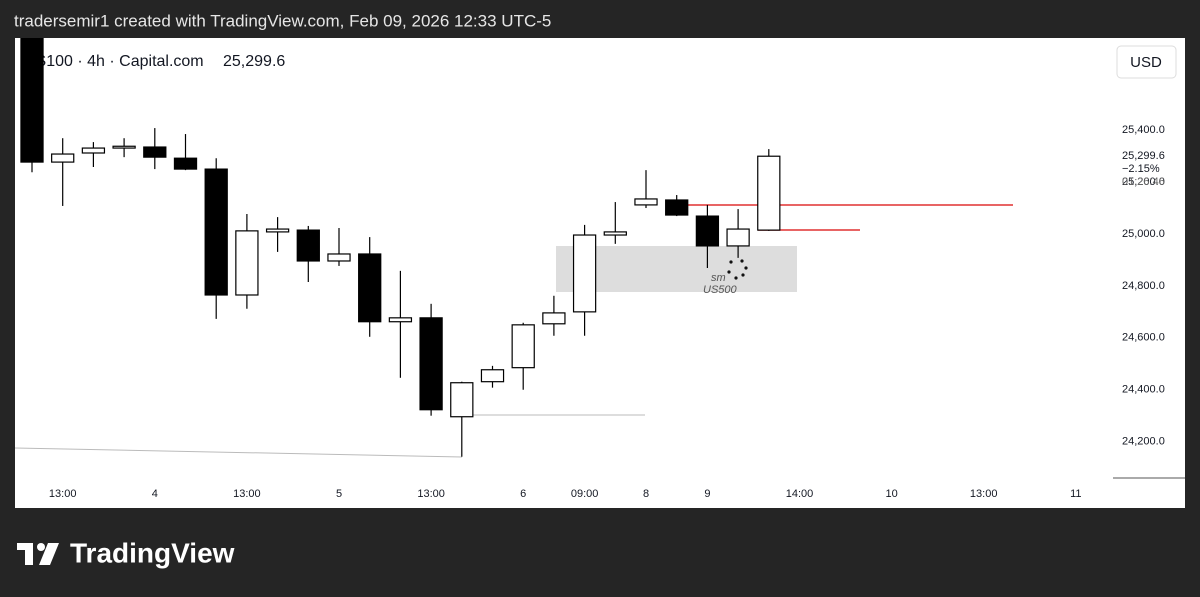 The width and height of the screenshot is (1200, 597). Describe the element at coordinates (1143, 130) in the screenshot. I see `y-tick-label: 25,400.0` at that location.